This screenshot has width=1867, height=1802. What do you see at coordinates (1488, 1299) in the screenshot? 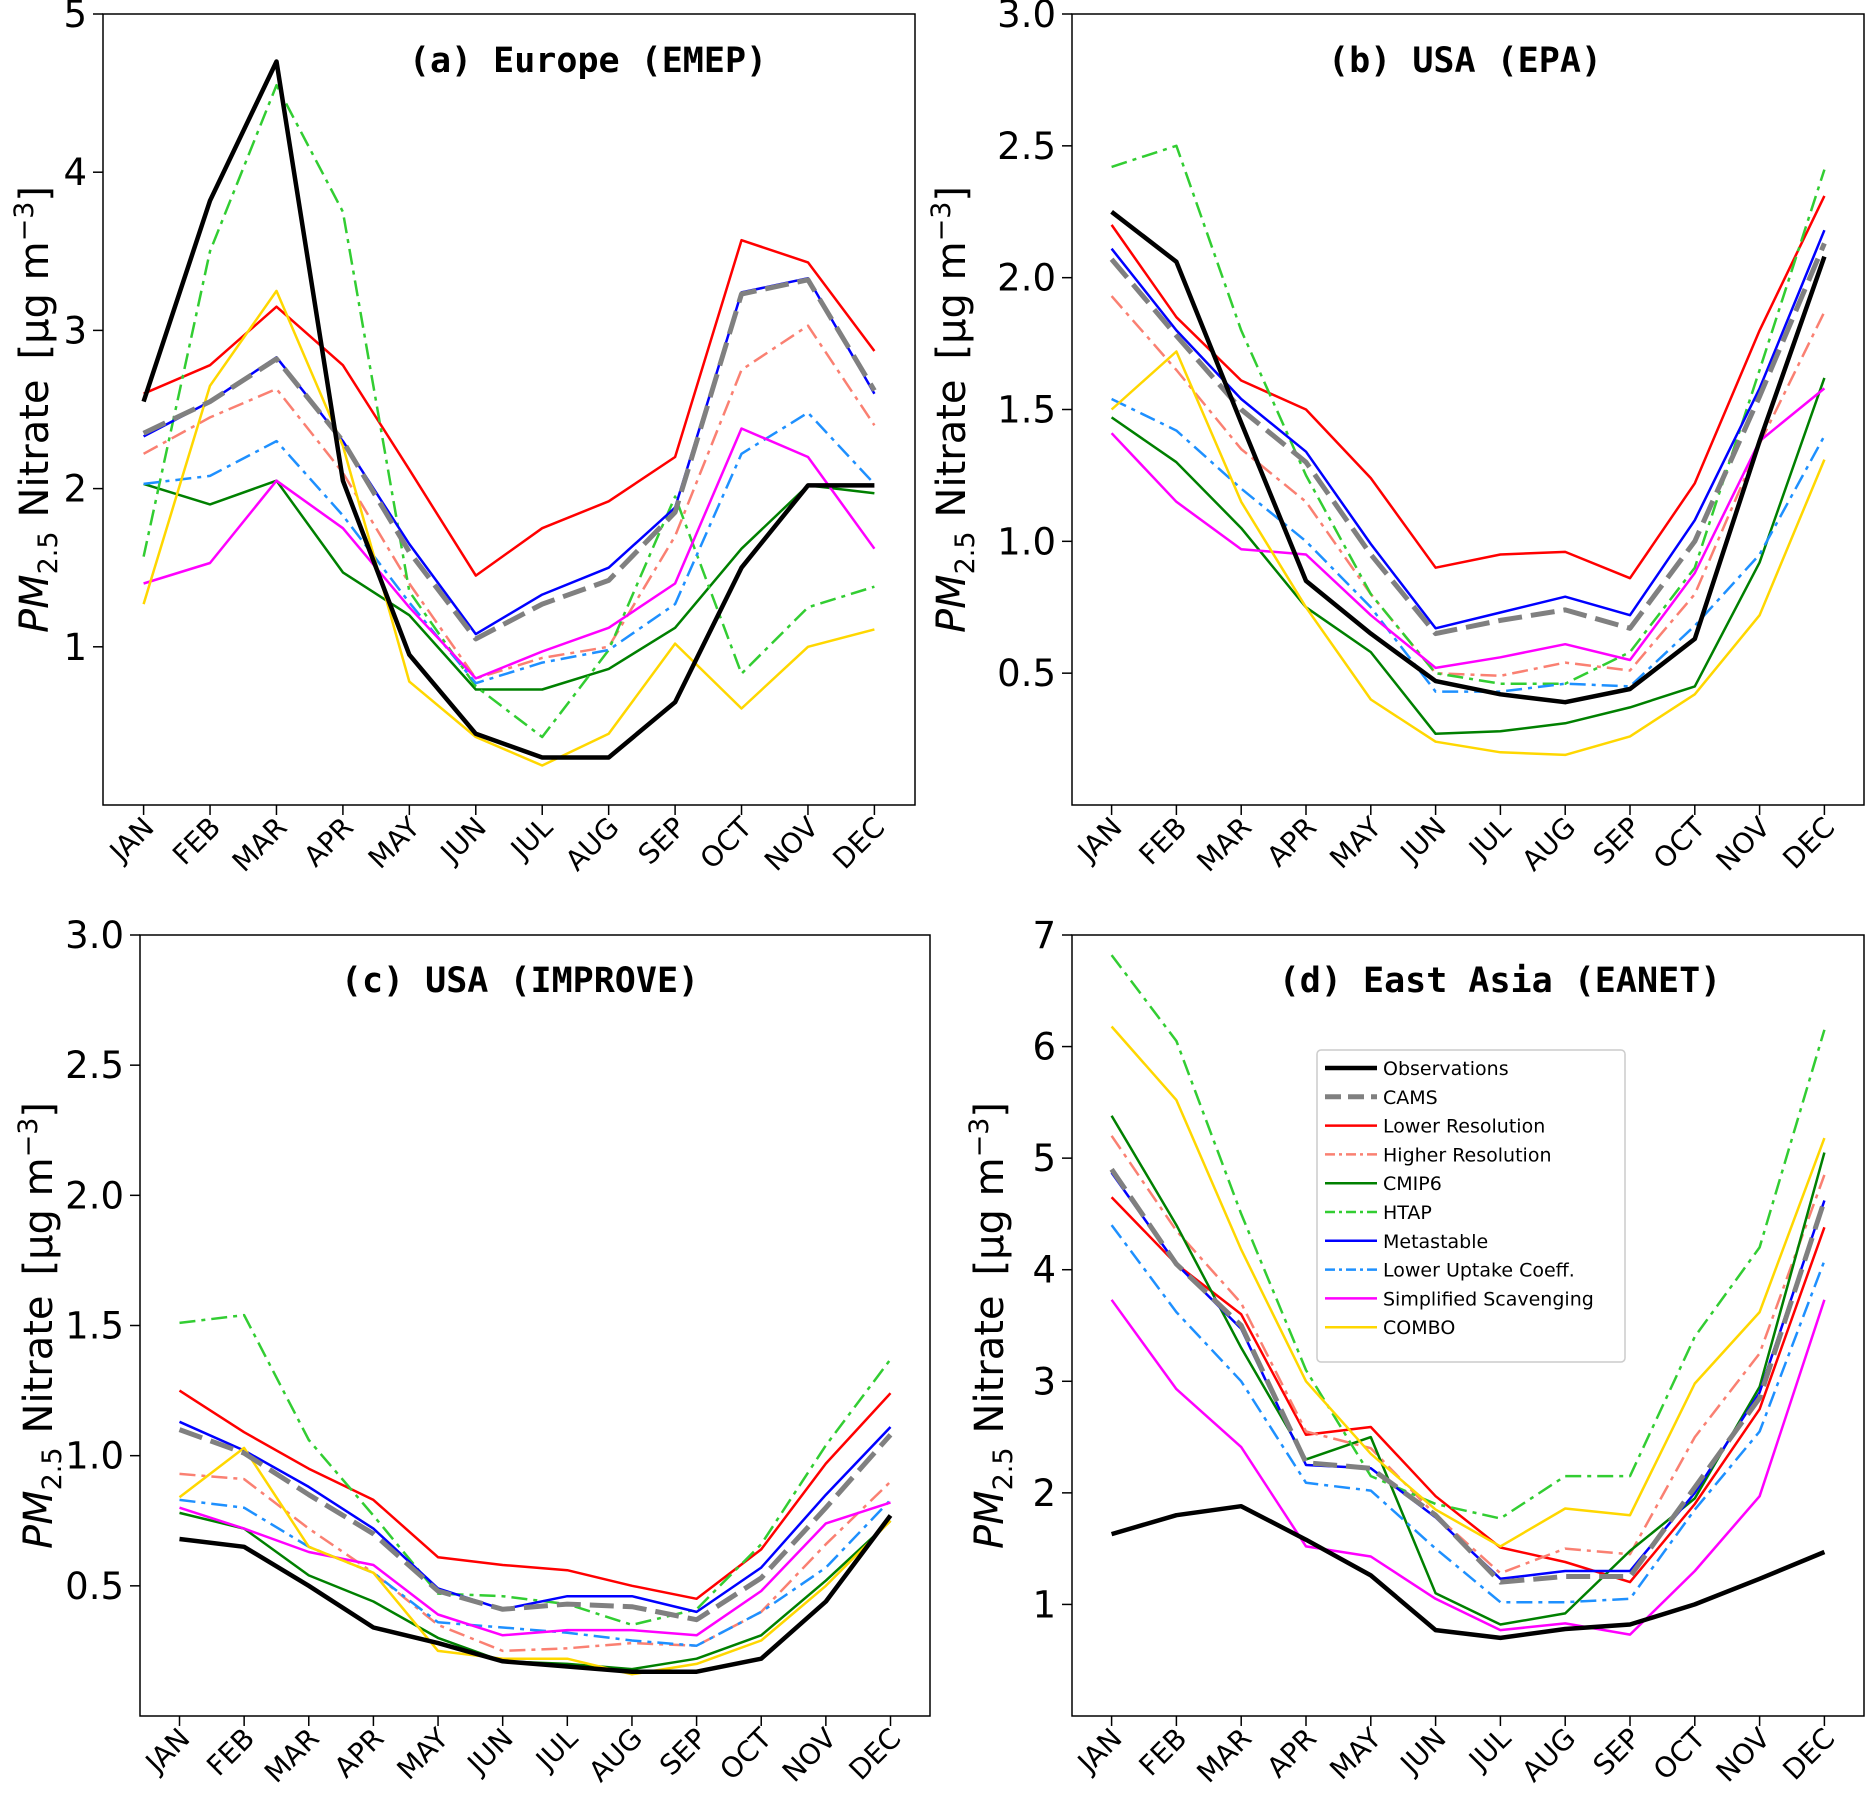
I see `legend-label-simplified-scavenging: Simplified Scavenging` at bounding box center [1488, 1299].